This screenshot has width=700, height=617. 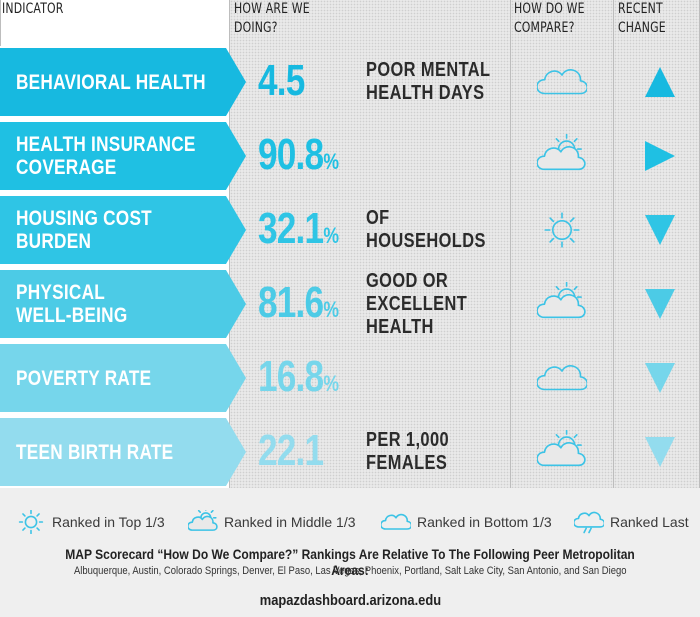 I want to click on trend-right-icon, so click(x=660, y=158).